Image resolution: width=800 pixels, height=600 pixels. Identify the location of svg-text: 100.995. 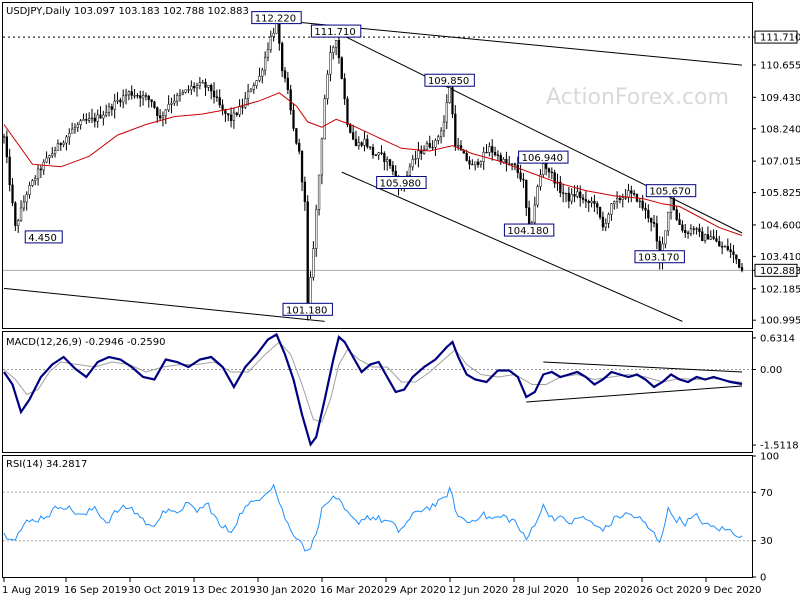
(780, 321).